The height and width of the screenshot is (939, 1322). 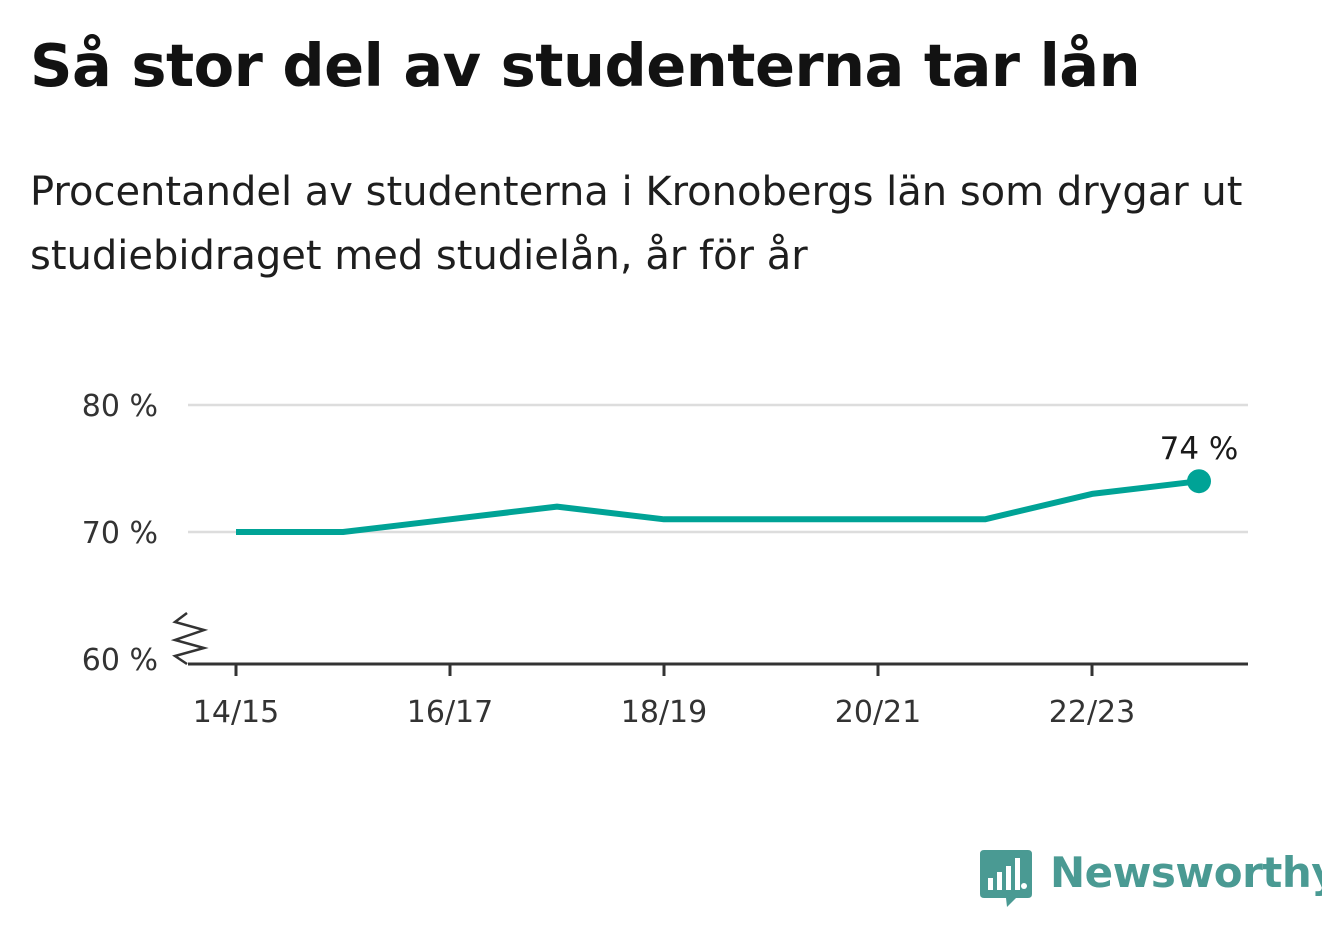 I want to click on end-value-label: 74 %, so click(x=1199, y=449).